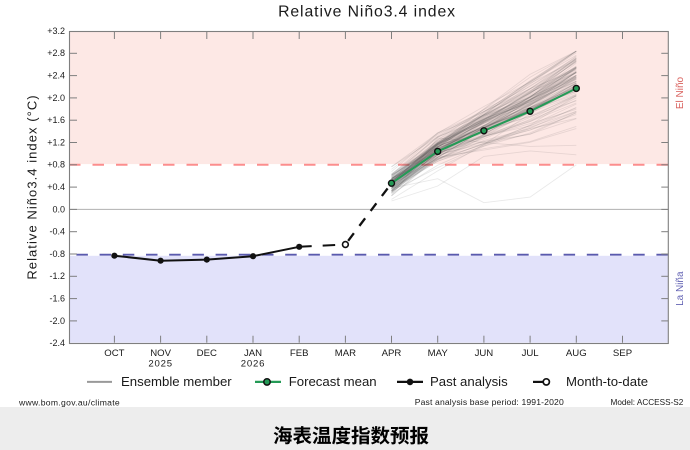  Describe the element at coordinates (57, 299) in the screenshot. I see `svg-text: -1.6` at that location.